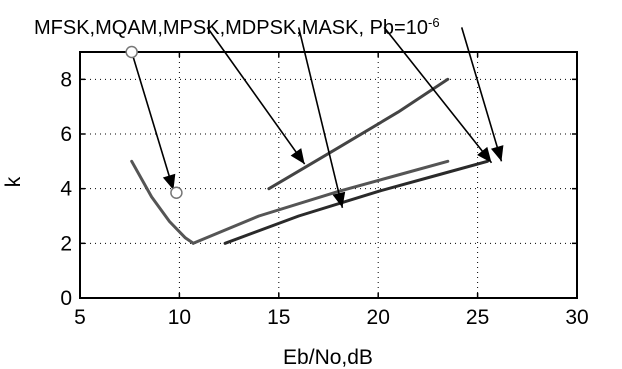 This screenshot has width=622, height=369. What do you see at coordinates (66, 79) in the screenshot?
I see `y-tick-label-4: 8` at bounding box center [66, 79].